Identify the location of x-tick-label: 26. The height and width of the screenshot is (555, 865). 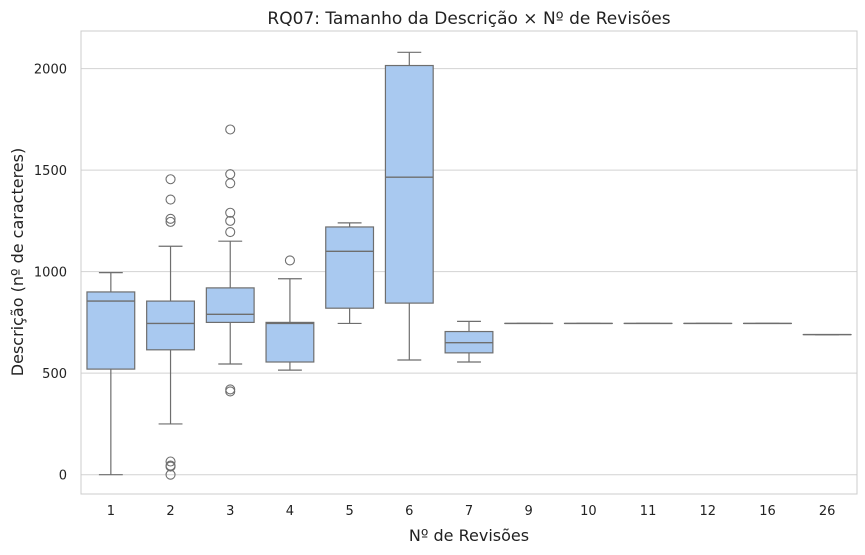
(827, 511).